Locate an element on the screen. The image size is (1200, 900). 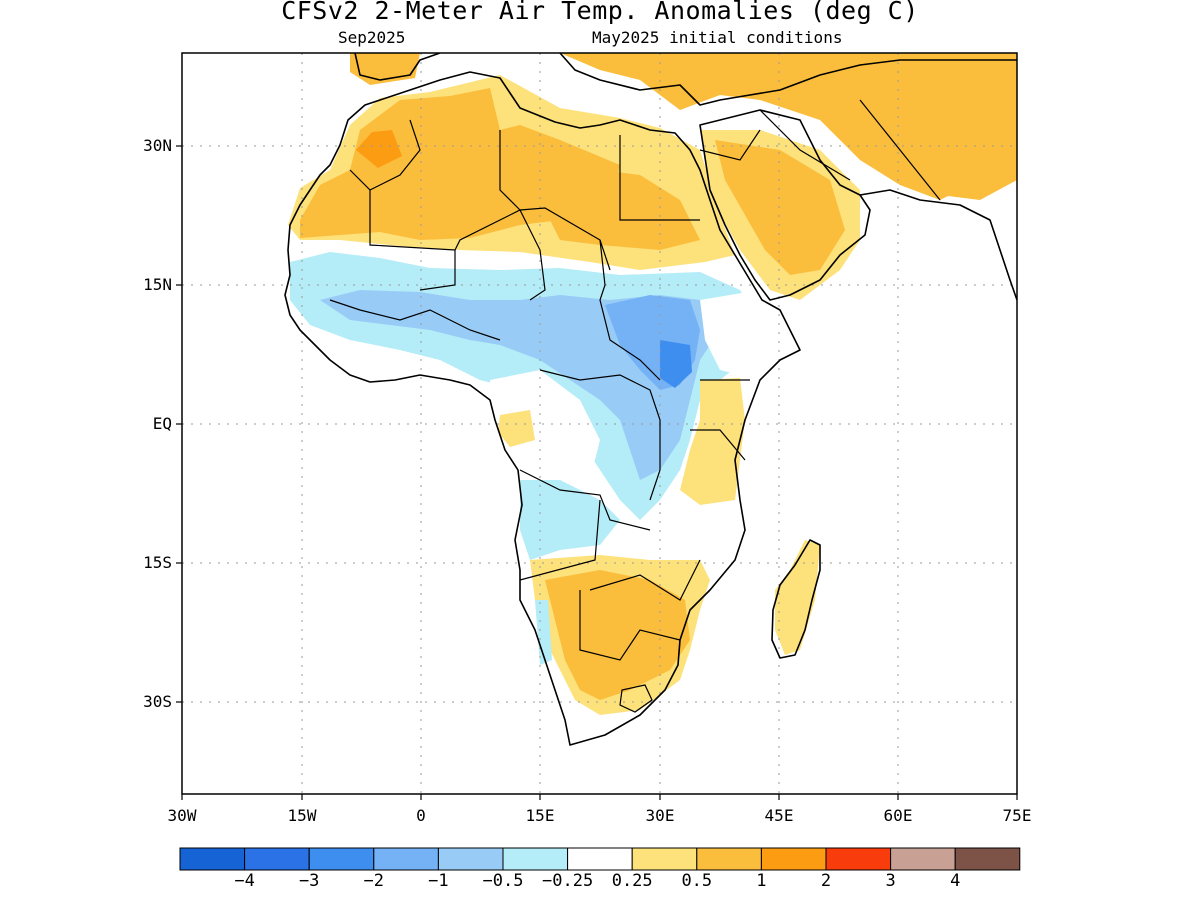
neutral-central-africa is located at coordinates (545, 430).